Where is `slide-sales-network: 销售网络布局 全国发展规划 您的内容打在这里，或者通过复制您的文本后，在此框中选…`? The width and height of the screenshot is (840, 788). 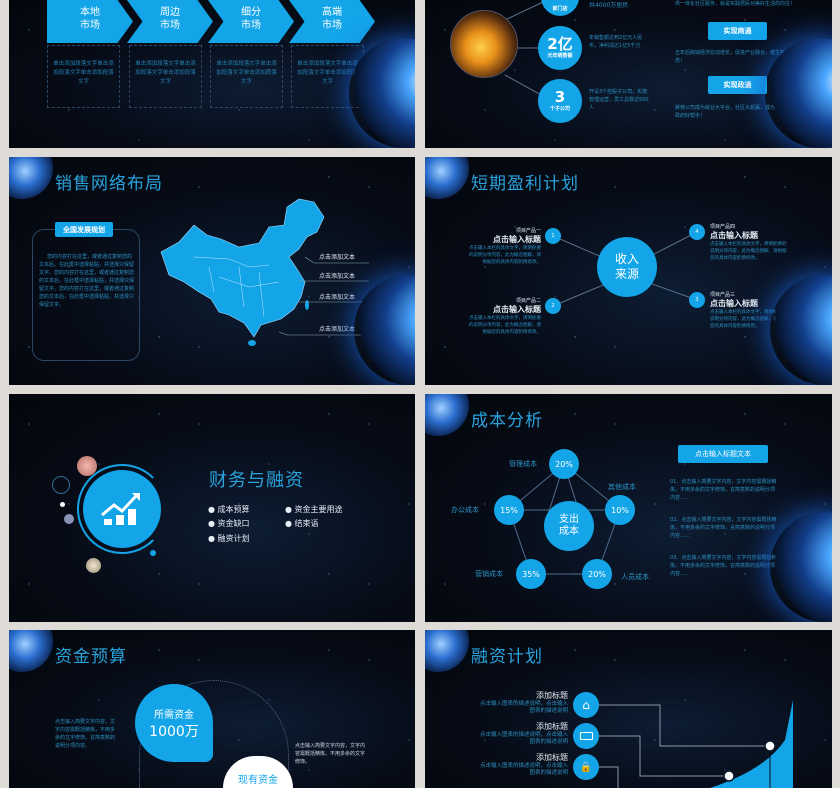
slide-sales-network: 销售网络布局 全国发展规划 您的内容打在这里，或者通过复制您的文本后，在此框中选… is located at coordinates (212, 271).